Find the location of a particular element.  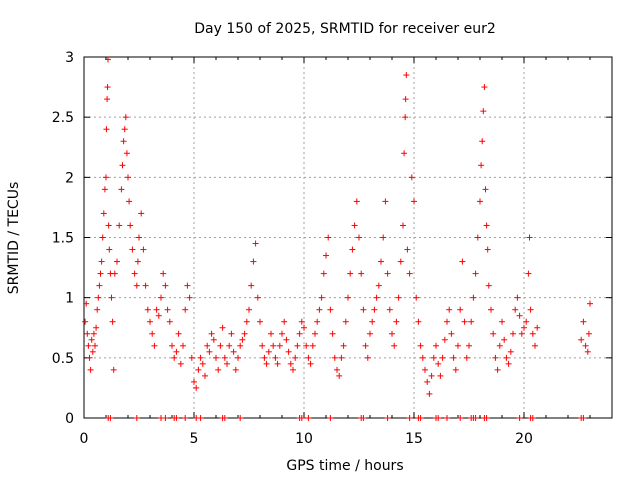

y-axis-label: SRMTID / TECUs is located at coordinates (14, 238).